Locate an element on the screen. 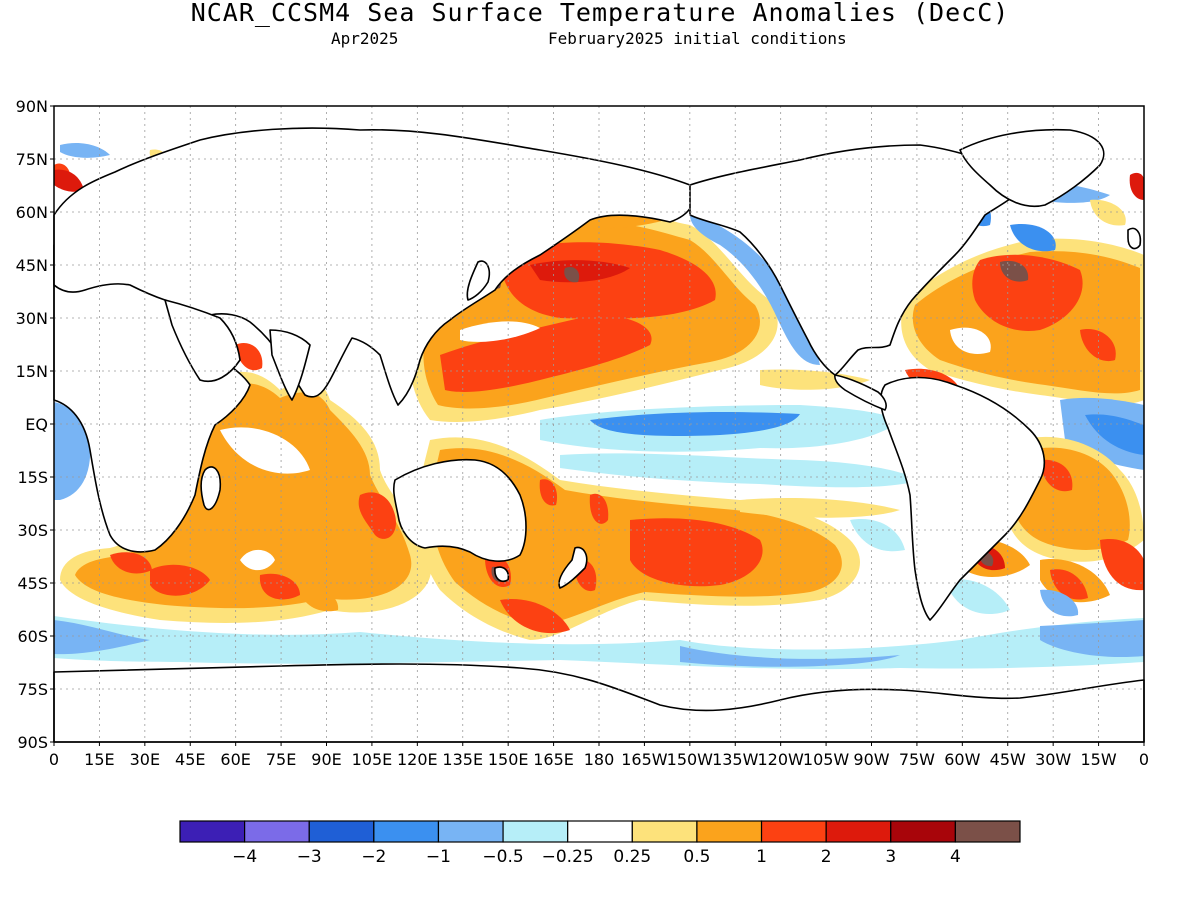 This screenshot has height=900, width=1200. latitude-labels: 90N 75N 60N 45N 30N 15N EQ 15S 30S 45S 60S 75S 90S is located at coordinates (32, 424).